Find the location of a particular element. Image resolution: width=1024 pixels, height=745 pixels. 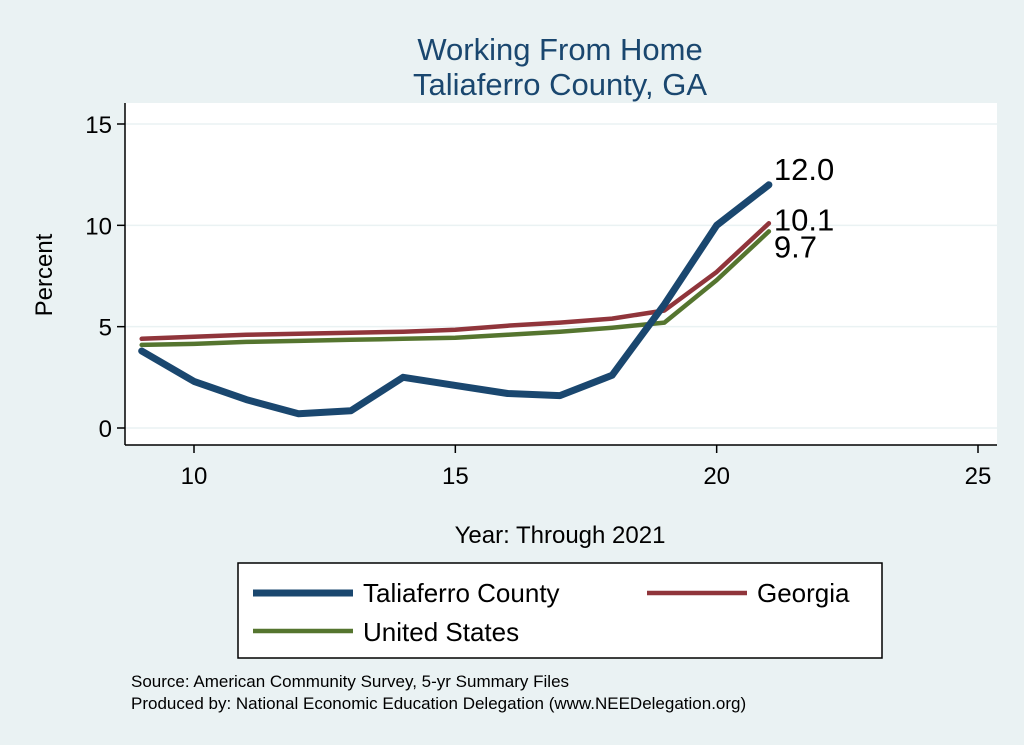

legend: Taliaferro County Georgia United States is located at coordinates (551, 612).